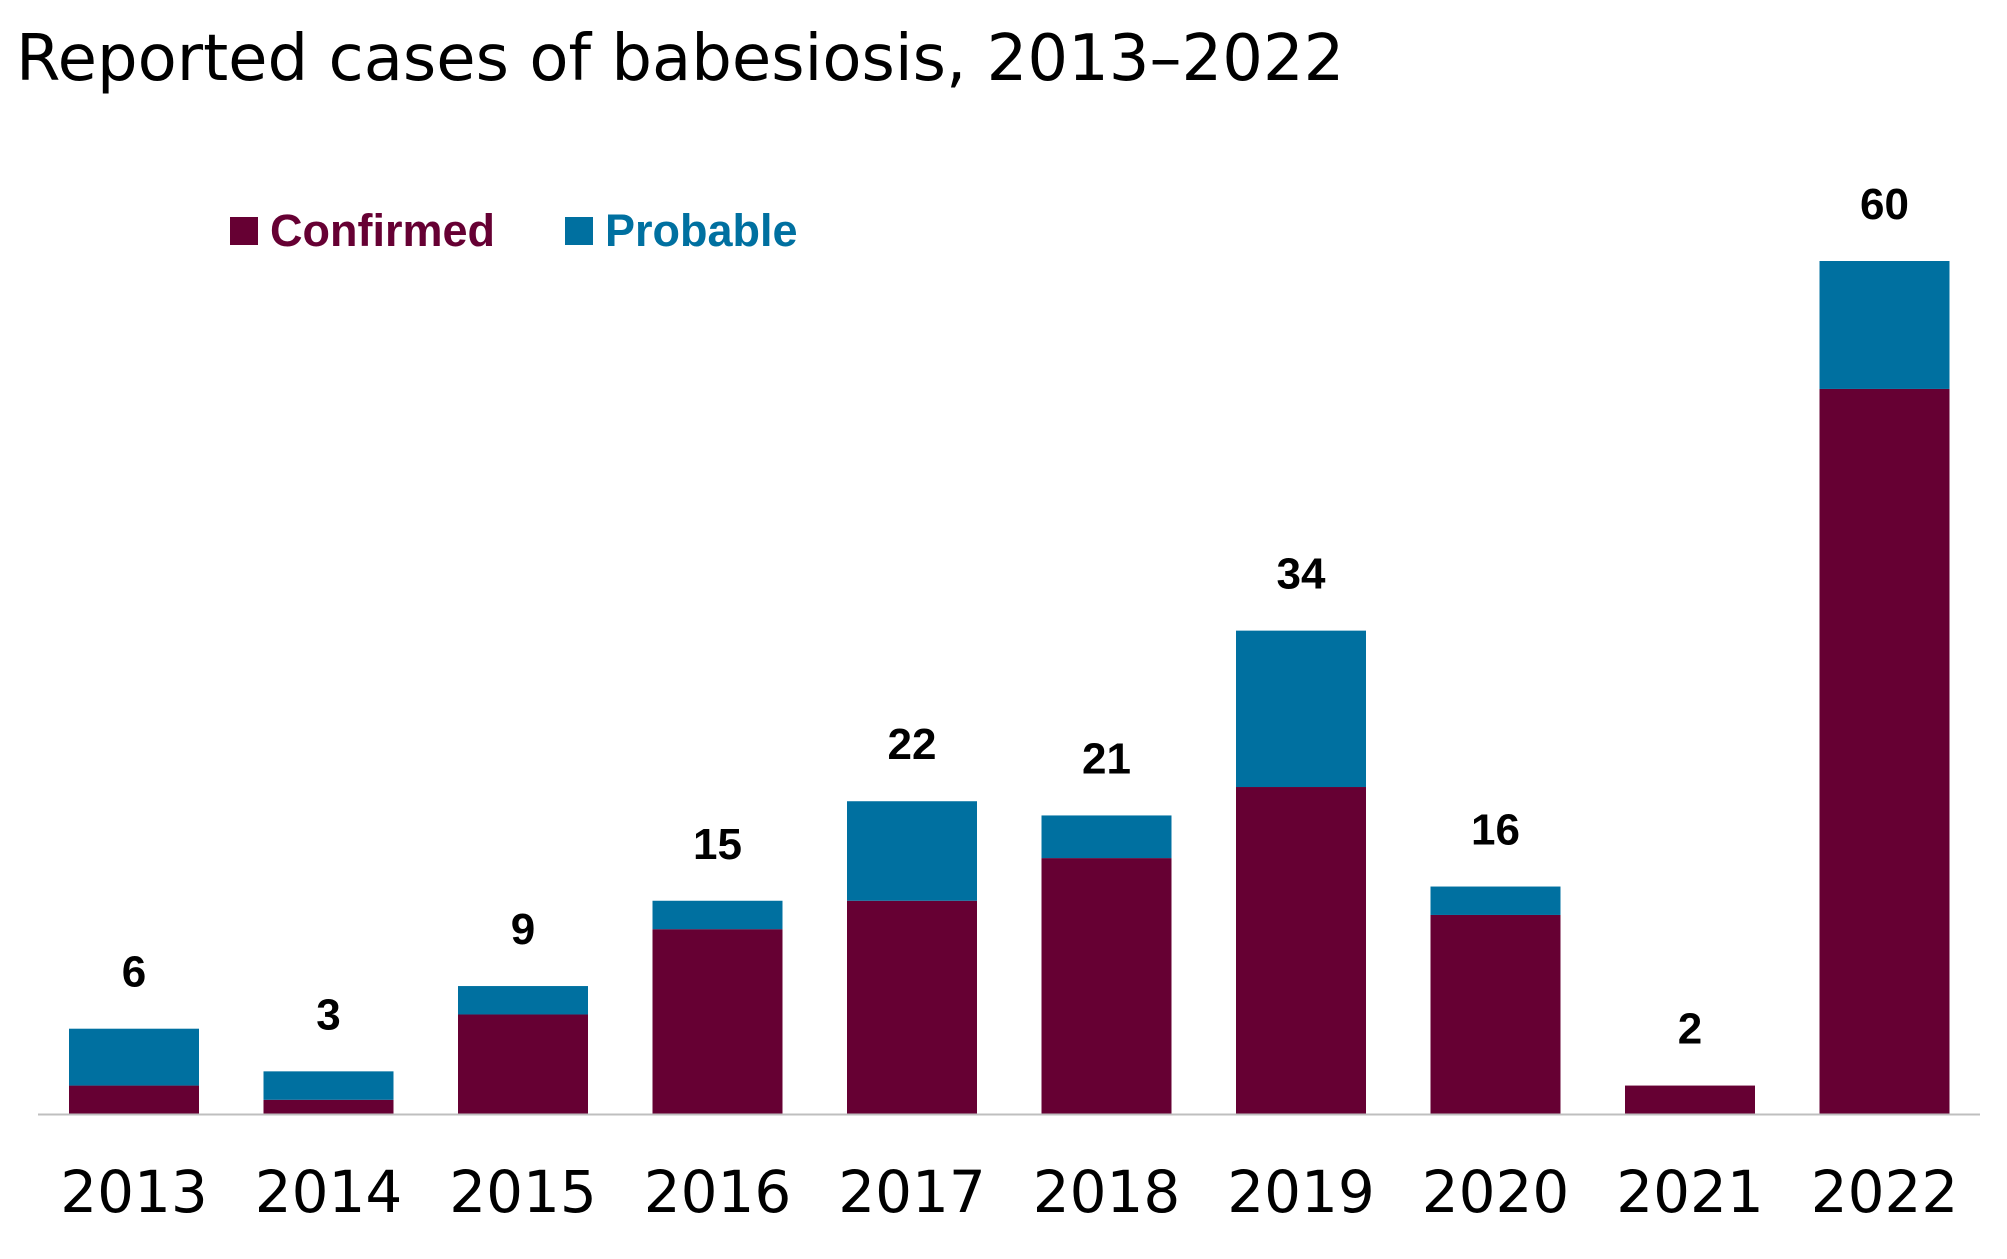  What do you see at coordinates (1301, 950) in the screenshot?
I see `bar-confirmed-2019` at bounding box center [1301, 950].